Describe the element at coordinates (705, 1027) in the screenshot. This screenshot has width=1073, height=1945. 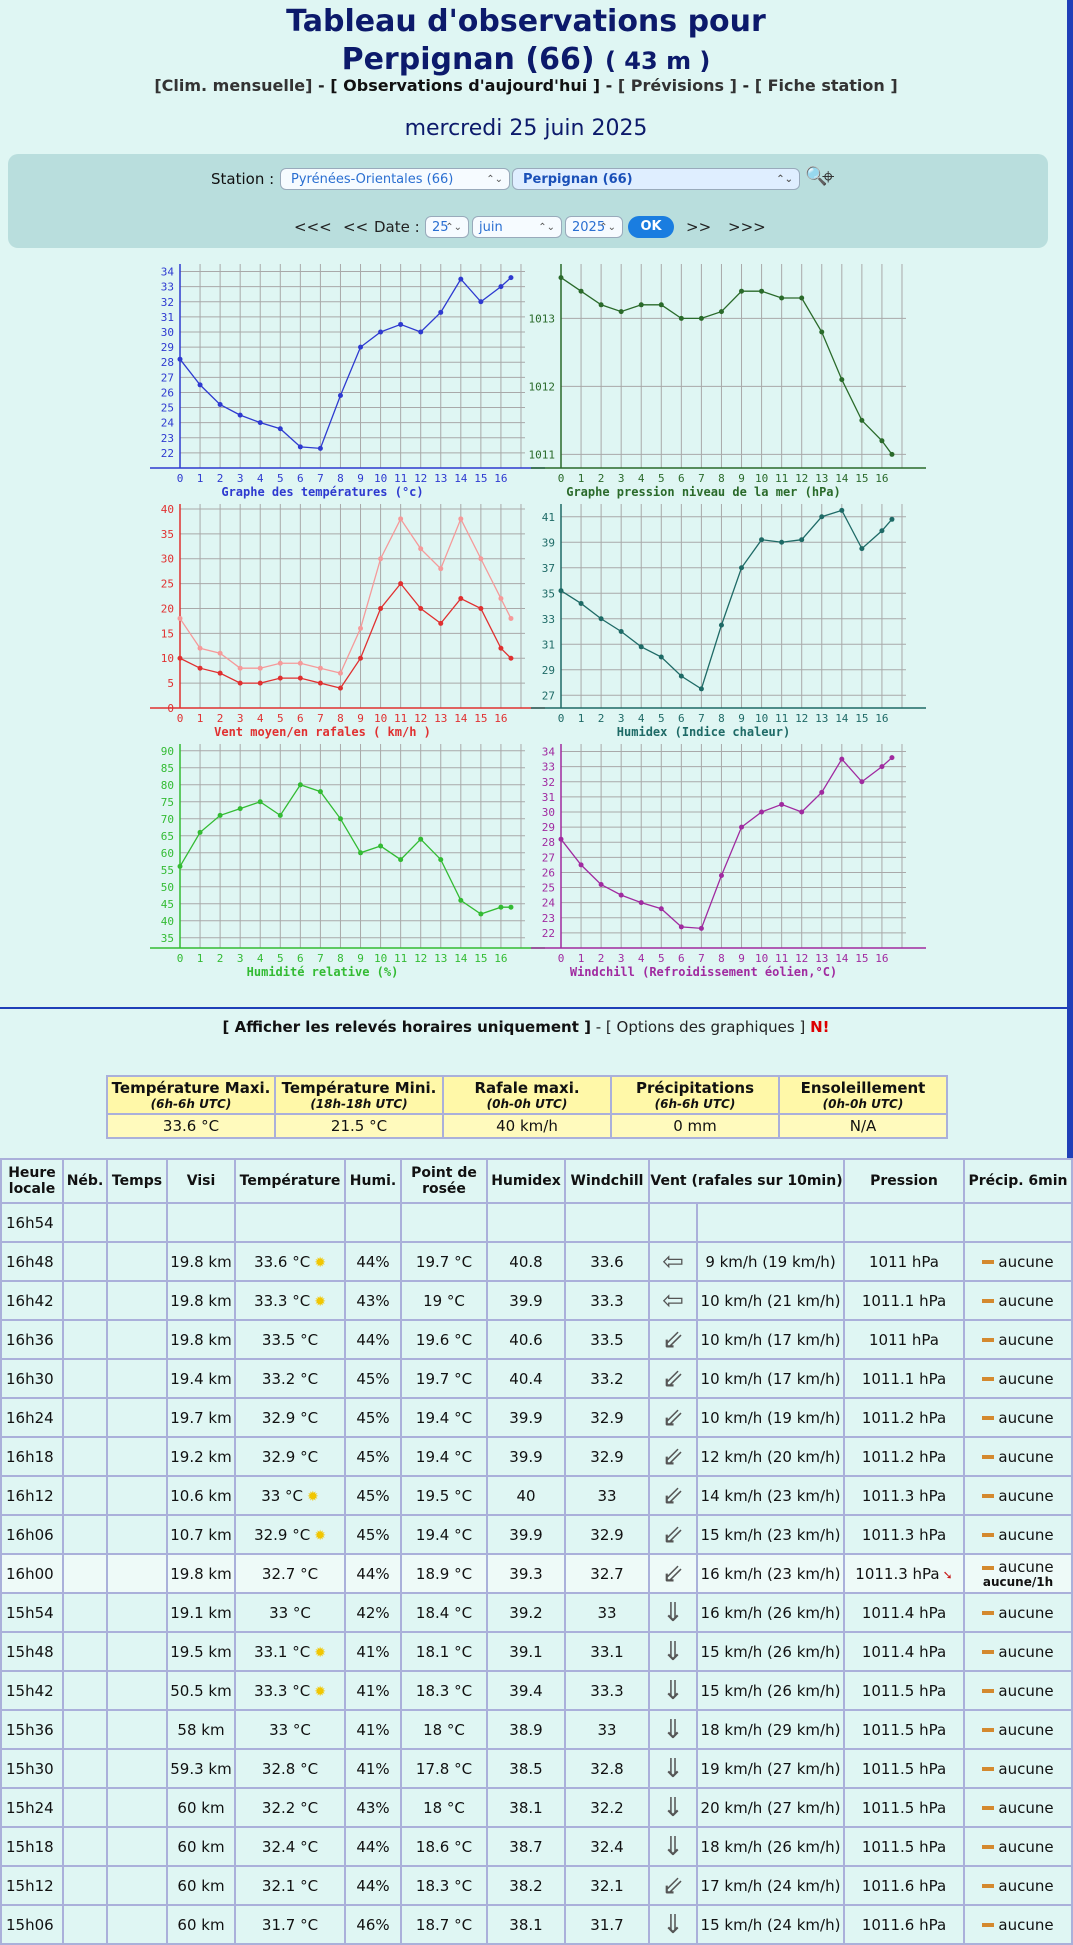
I see `link-chart-options: [ Options des graphiques ]` at that location.